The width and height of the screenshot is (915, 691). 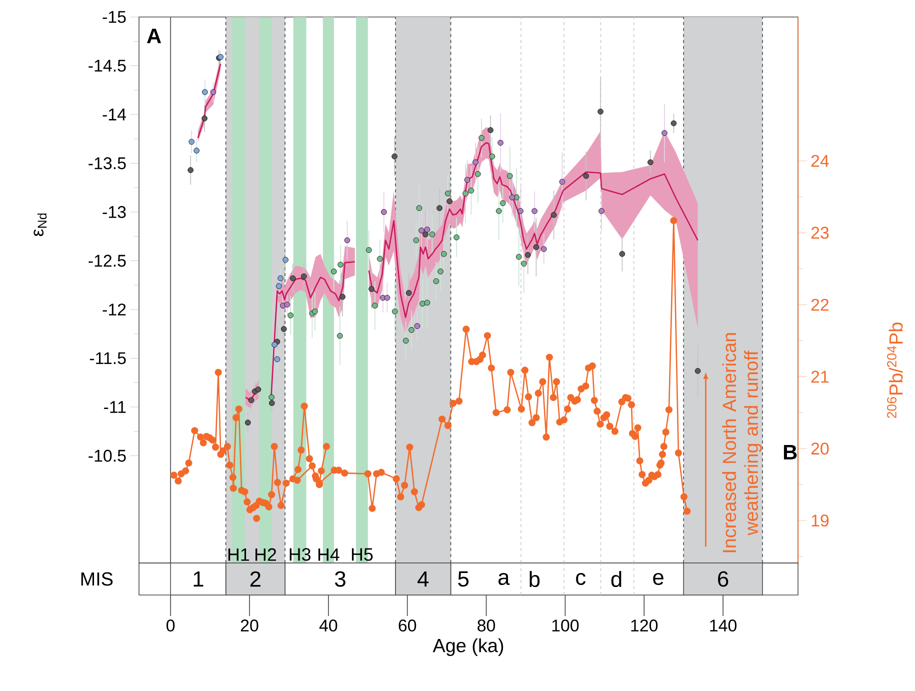 What do you see at coordinates (340, 579) in the screenshot?
I see `series-label: 3` at bounding box center [340, 579].